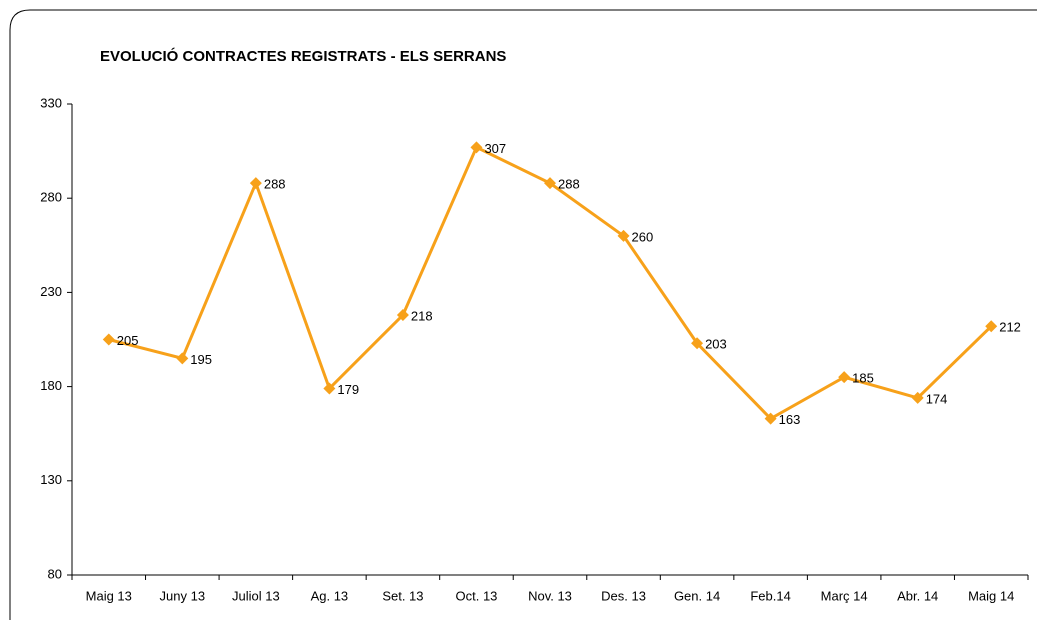  Describe the element at coordinates (844, 595) in the screenshot. I see `x-tick-label: Març 14` at that location.